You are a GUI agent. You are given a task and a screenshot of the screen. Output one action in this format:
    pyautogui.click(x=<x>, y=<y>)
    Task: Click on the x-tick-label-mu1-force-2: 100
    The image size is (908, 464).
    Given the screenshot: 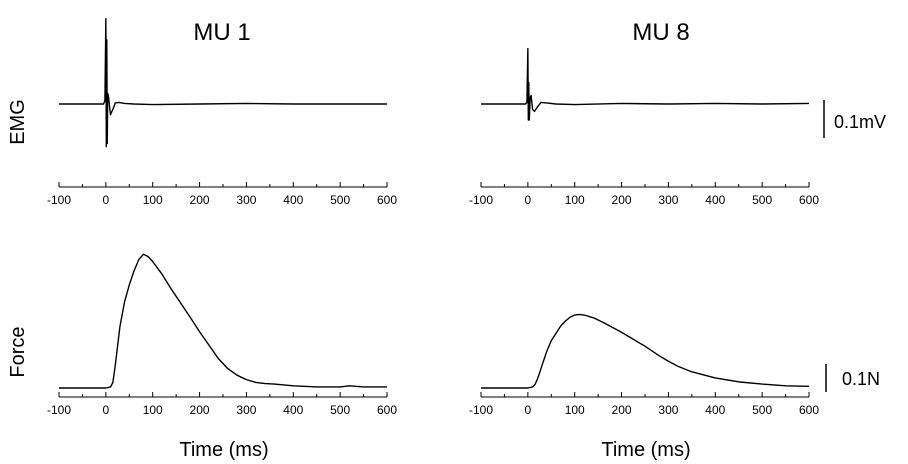 What is the action you would take?
    pyautogui.click(x=153, y=410)
    